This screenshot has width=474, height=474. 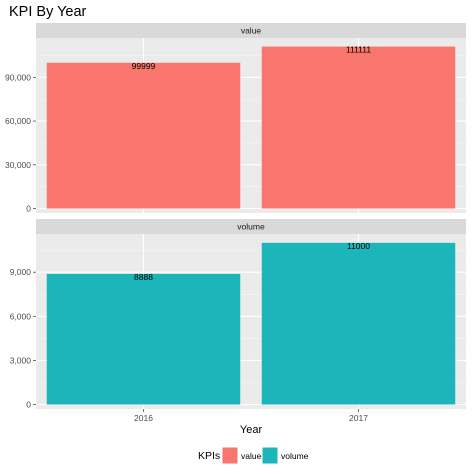 I want to click on bar-data-label: 111111, so click(x=358, y=50).